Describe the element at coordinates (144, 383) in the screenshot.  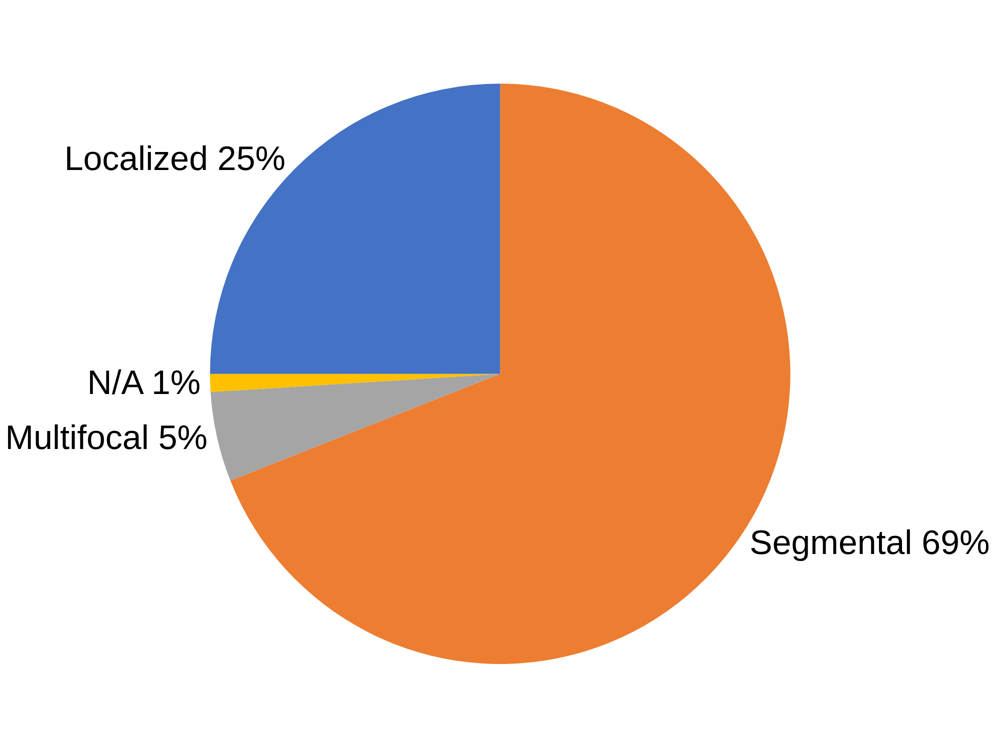
I see `slice-label: N/A 1%` at that location.